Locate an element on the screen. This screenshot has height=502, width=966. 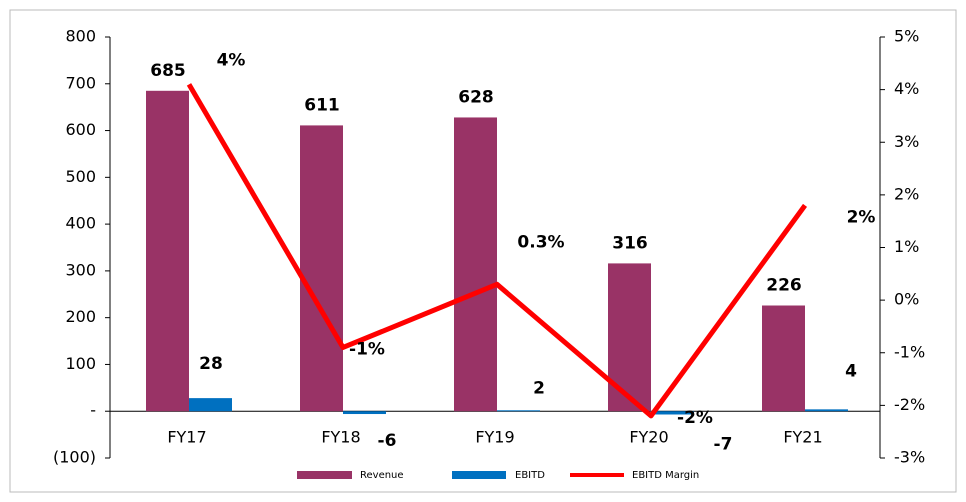
data-label: -1% is located at coordinates (367, 349).